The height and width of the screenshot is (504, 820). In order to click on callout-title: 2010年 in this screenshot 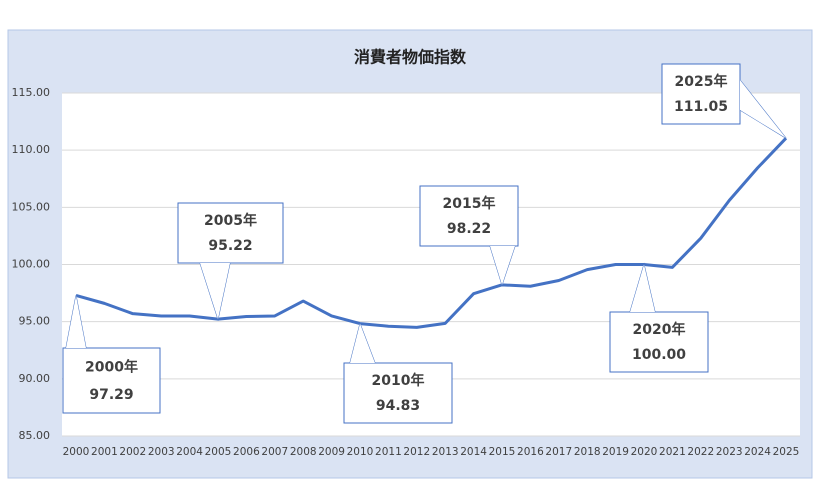, I will do `click(398, 380)`.